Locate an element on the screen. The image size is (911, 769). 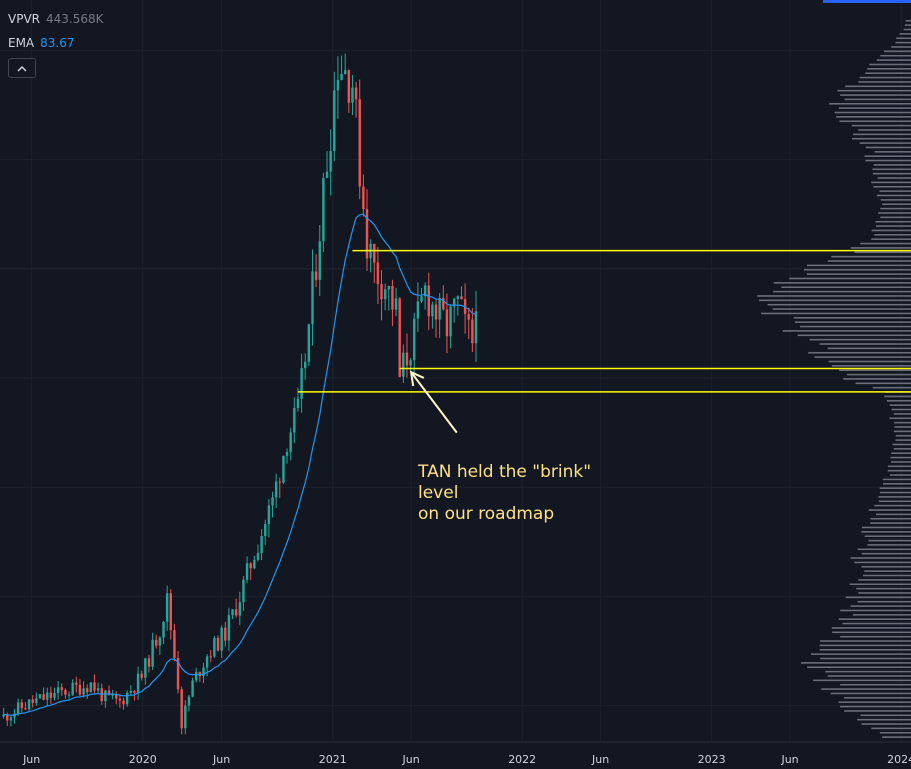
legend-vpvr: VPVR 443.568K is located at coordinates (56, 19).